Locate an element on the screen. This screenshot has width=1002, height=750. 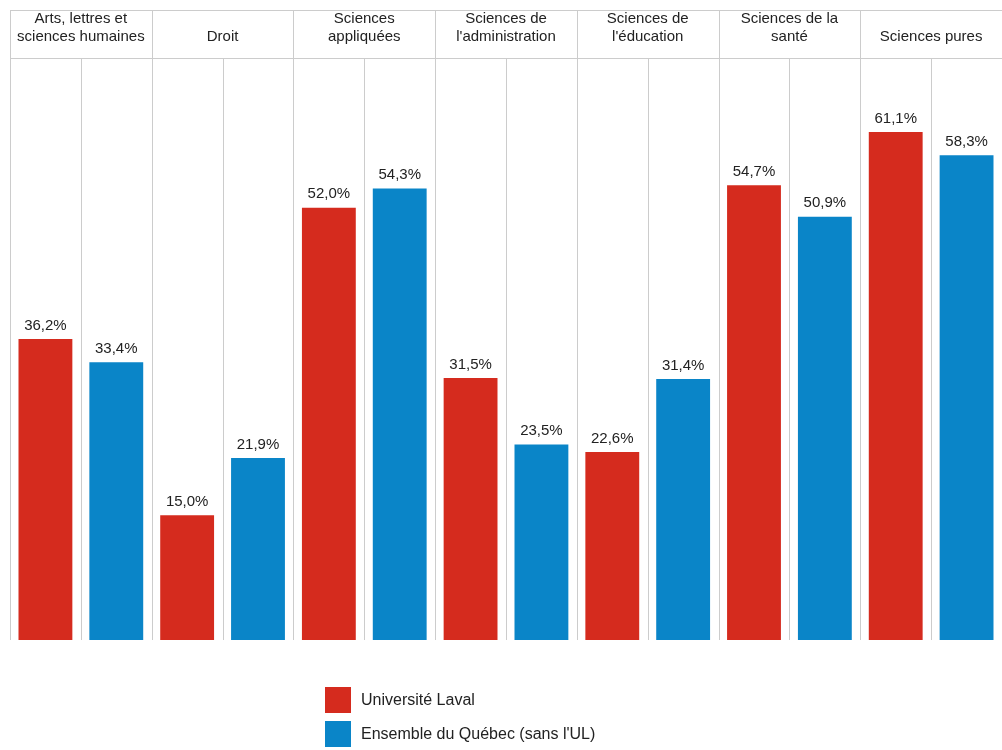
x-tick-label: Sciences de l'administration is located at coordinates (506, 27).